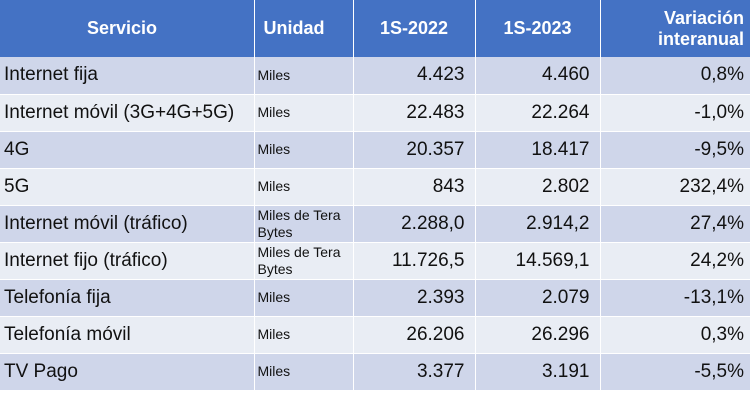 This screenshot has height=419, width=750. Describe the element at coordinates (127, 334) in the screenshot. I see `cell-servicio: Telefonía móvil` at that location.